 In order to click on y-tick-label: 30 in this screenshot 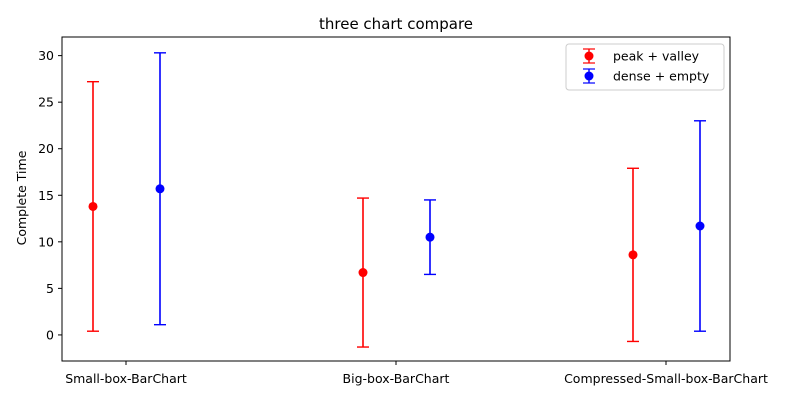, I will do `click(46, 55)`.